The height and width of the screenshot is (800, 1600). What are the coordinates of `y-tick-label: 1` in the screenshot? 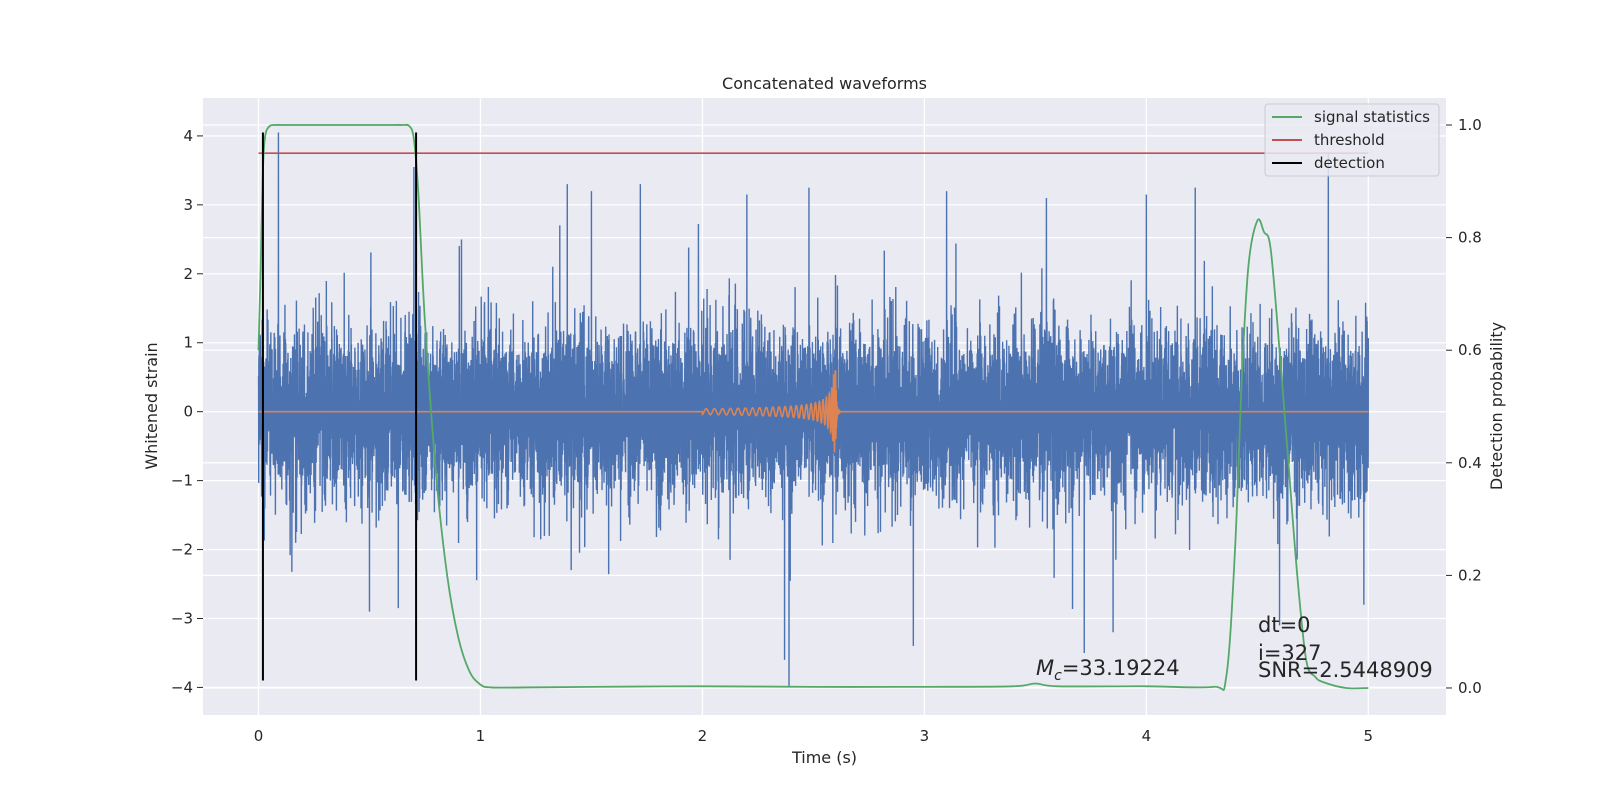 It's located at (188, 343).